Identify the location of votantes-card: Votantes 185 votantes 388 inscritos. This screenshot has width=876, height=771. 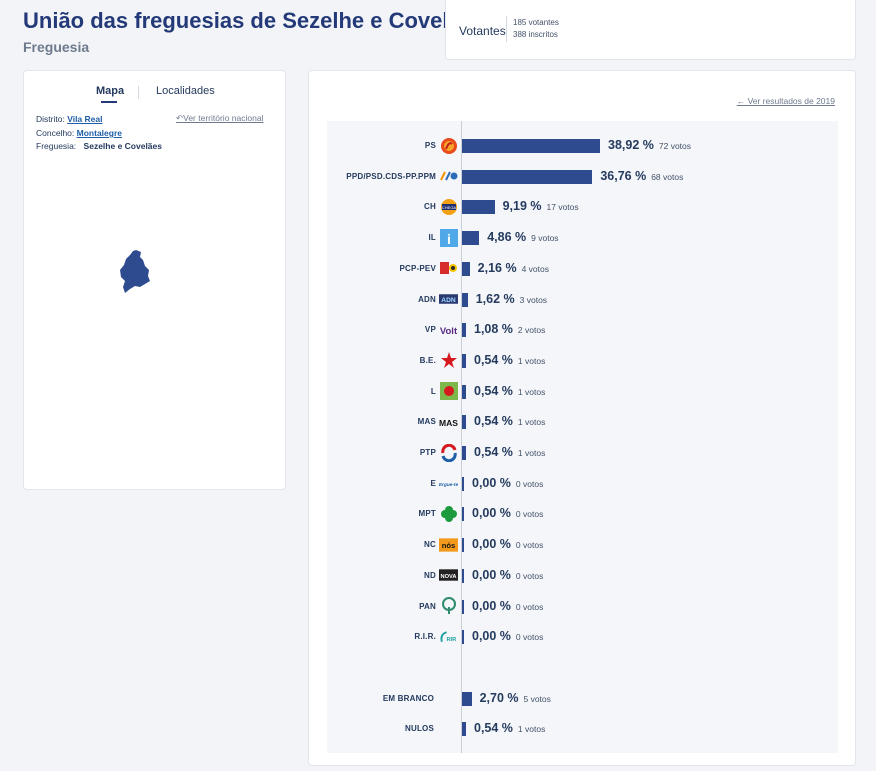
(650, 30).